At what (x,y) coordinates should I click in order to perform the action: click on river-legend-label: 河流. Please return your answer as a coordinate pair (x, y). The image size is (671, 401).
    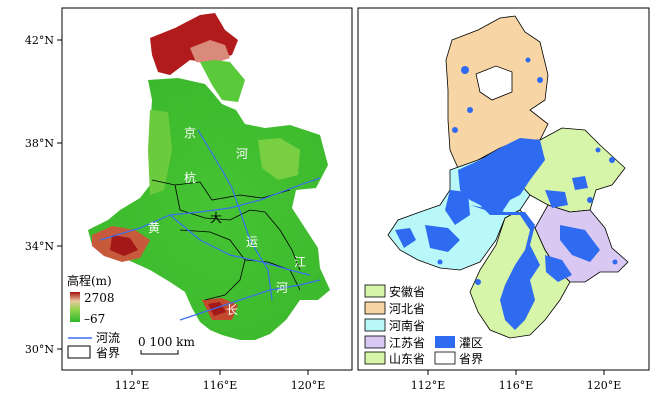
    Looking at the image, I should click on (108, 338).